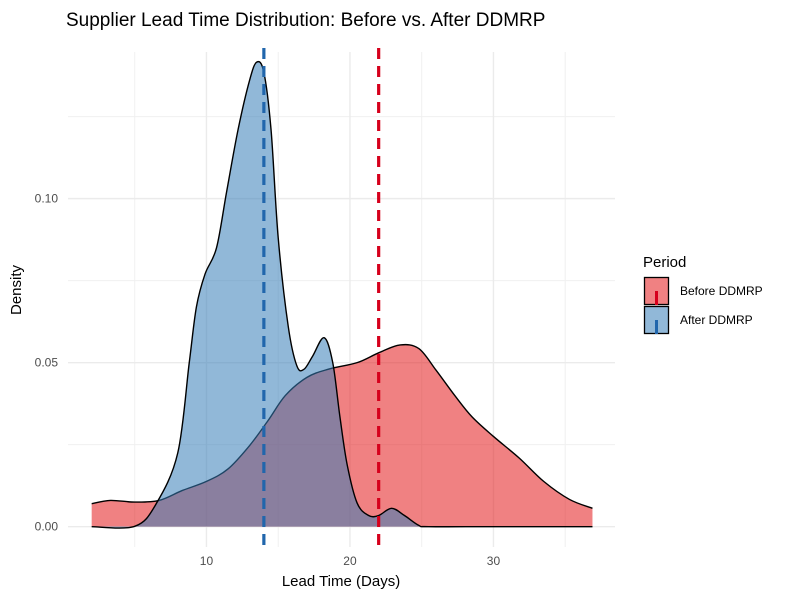 The height and width of the screenshot is (600, 800). What do you see at coordinates (321, 297) in the screenshot?
I see `mean-lines` at bounding box center [321, 297].